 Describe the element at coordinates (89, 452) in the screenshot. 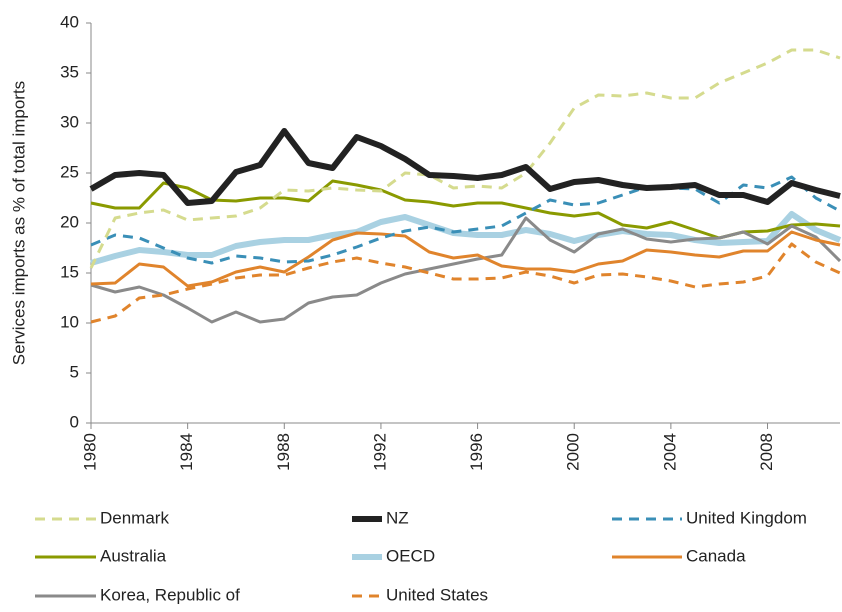

I see `x-tick-label: 1980` at that location.